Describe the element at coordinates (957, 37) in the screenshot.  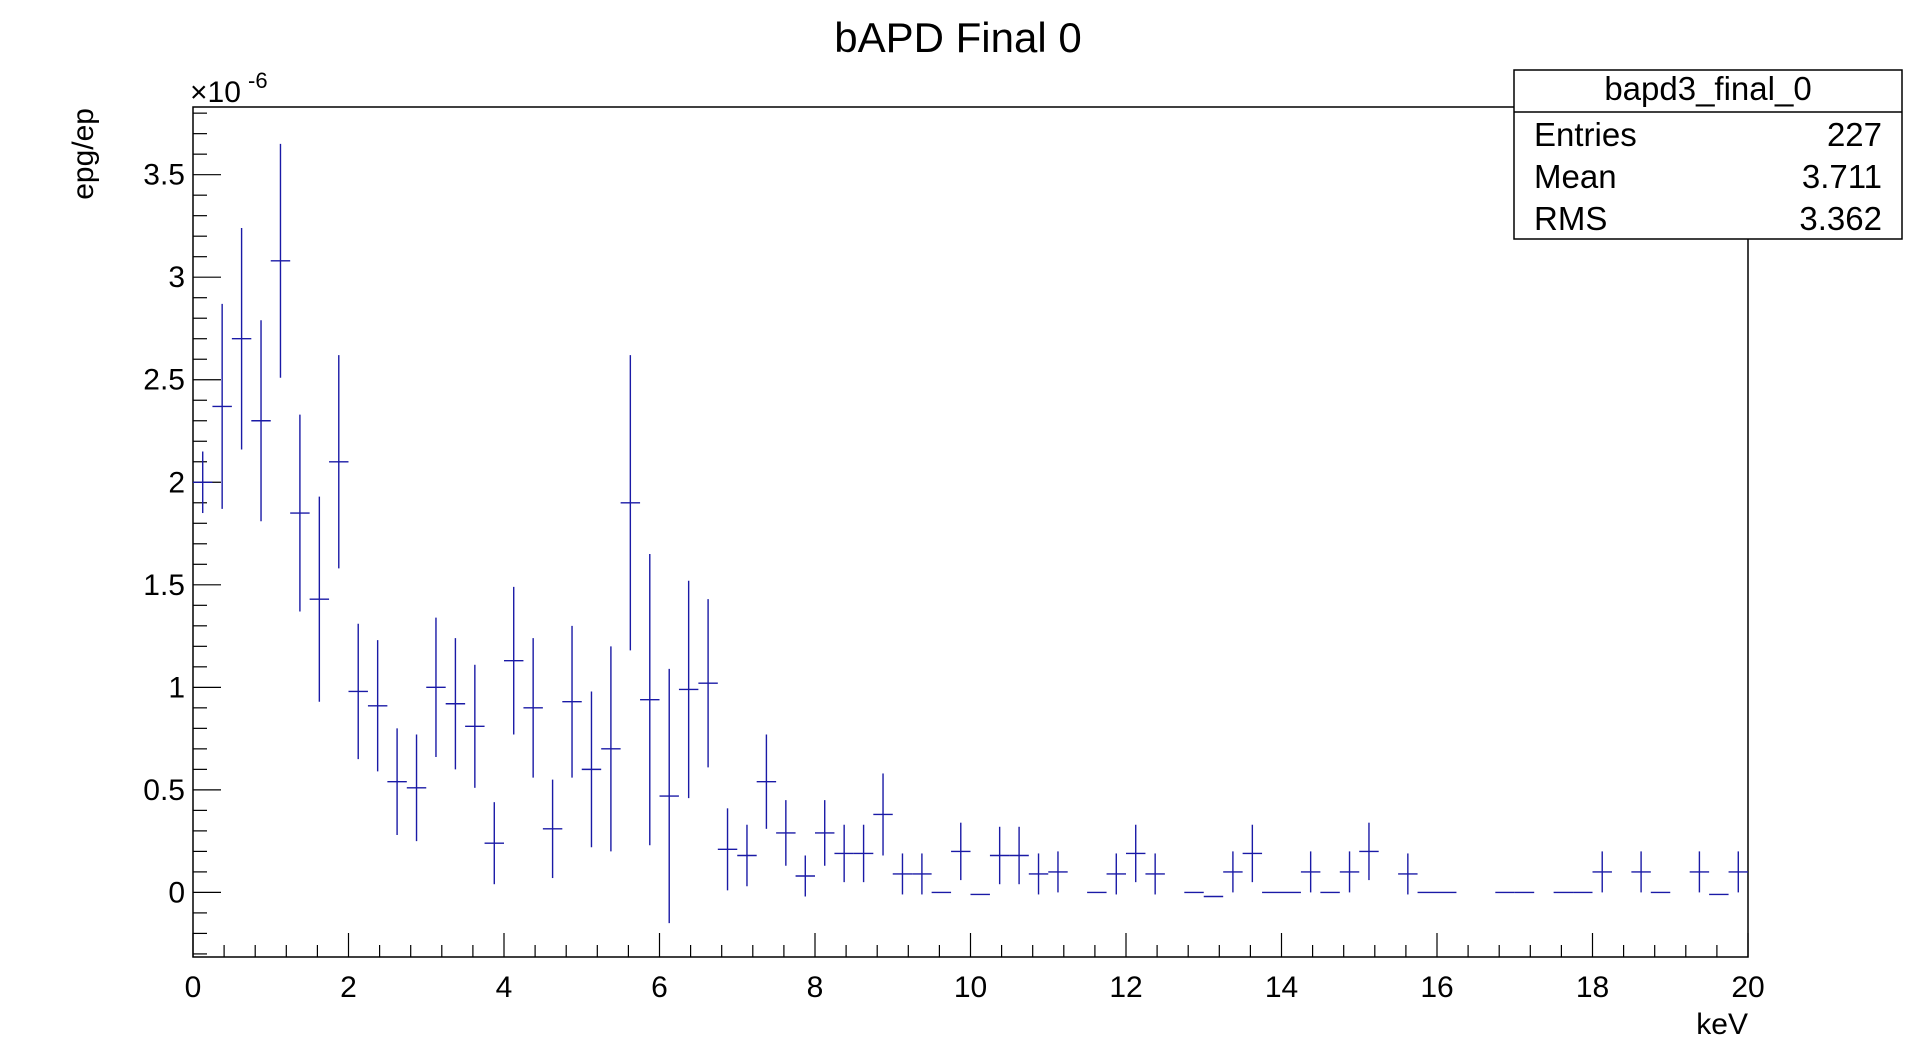
I see `chart-title: bAPD Final 0` at that location.